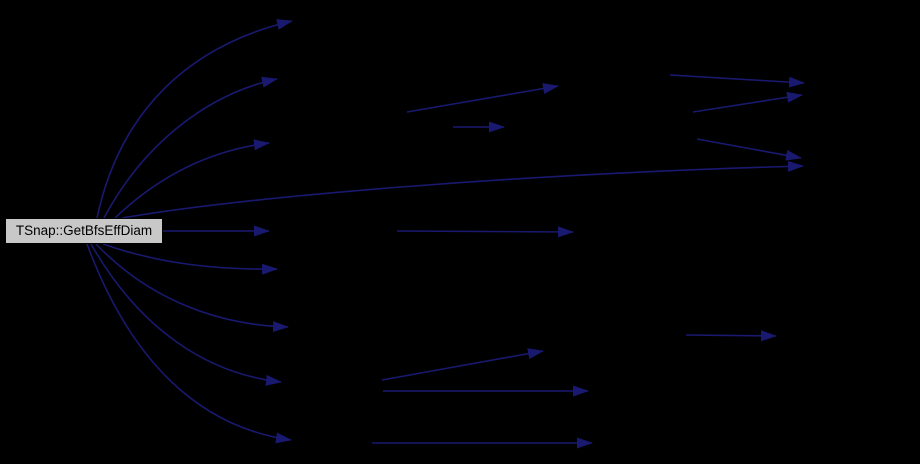  Describe the element at coordinates (485, 232) in the screenshot. I see `call-edge-mid-horizontal` at that location.